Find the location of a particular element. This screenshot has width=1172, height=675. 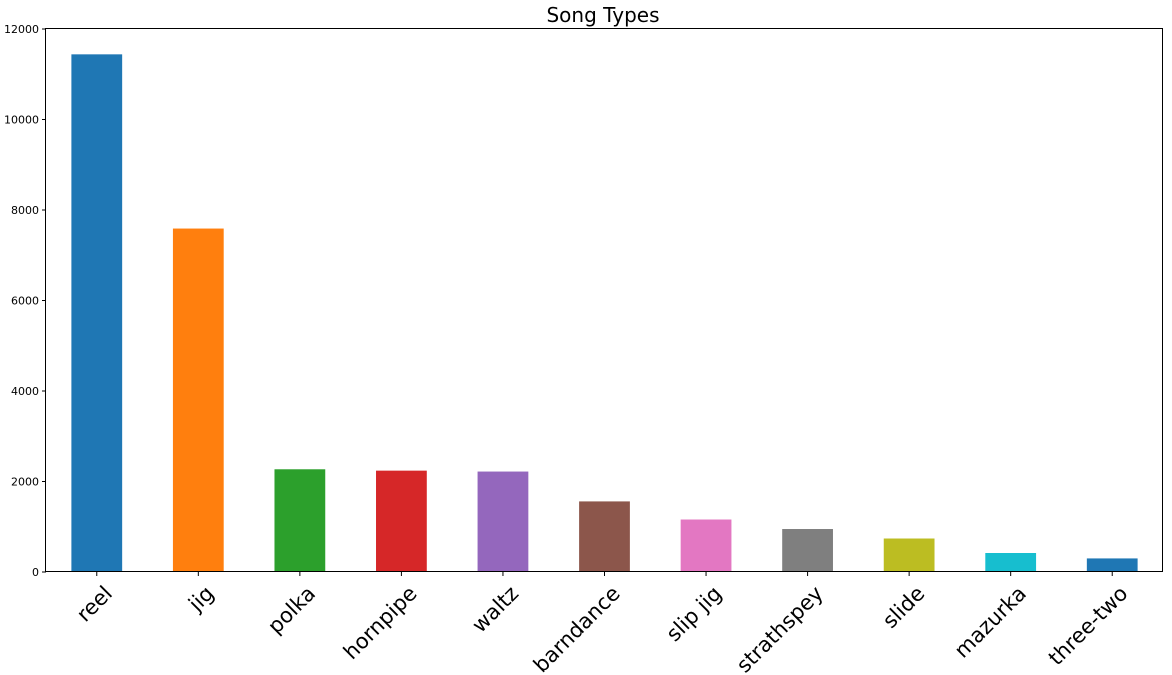

y-tick-label: 8000 is located at coordinates (25, 210).